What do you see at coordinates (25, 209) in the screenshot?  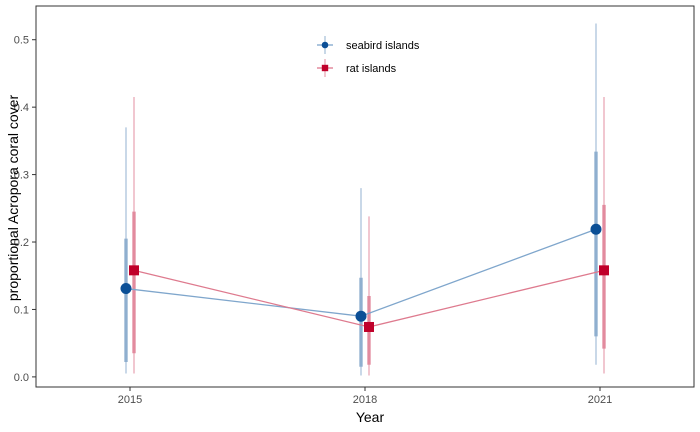 I see `y-axis: 0.0 0.1 0.2 0.3 0.4 0.5` at bounding box center [25, 209].